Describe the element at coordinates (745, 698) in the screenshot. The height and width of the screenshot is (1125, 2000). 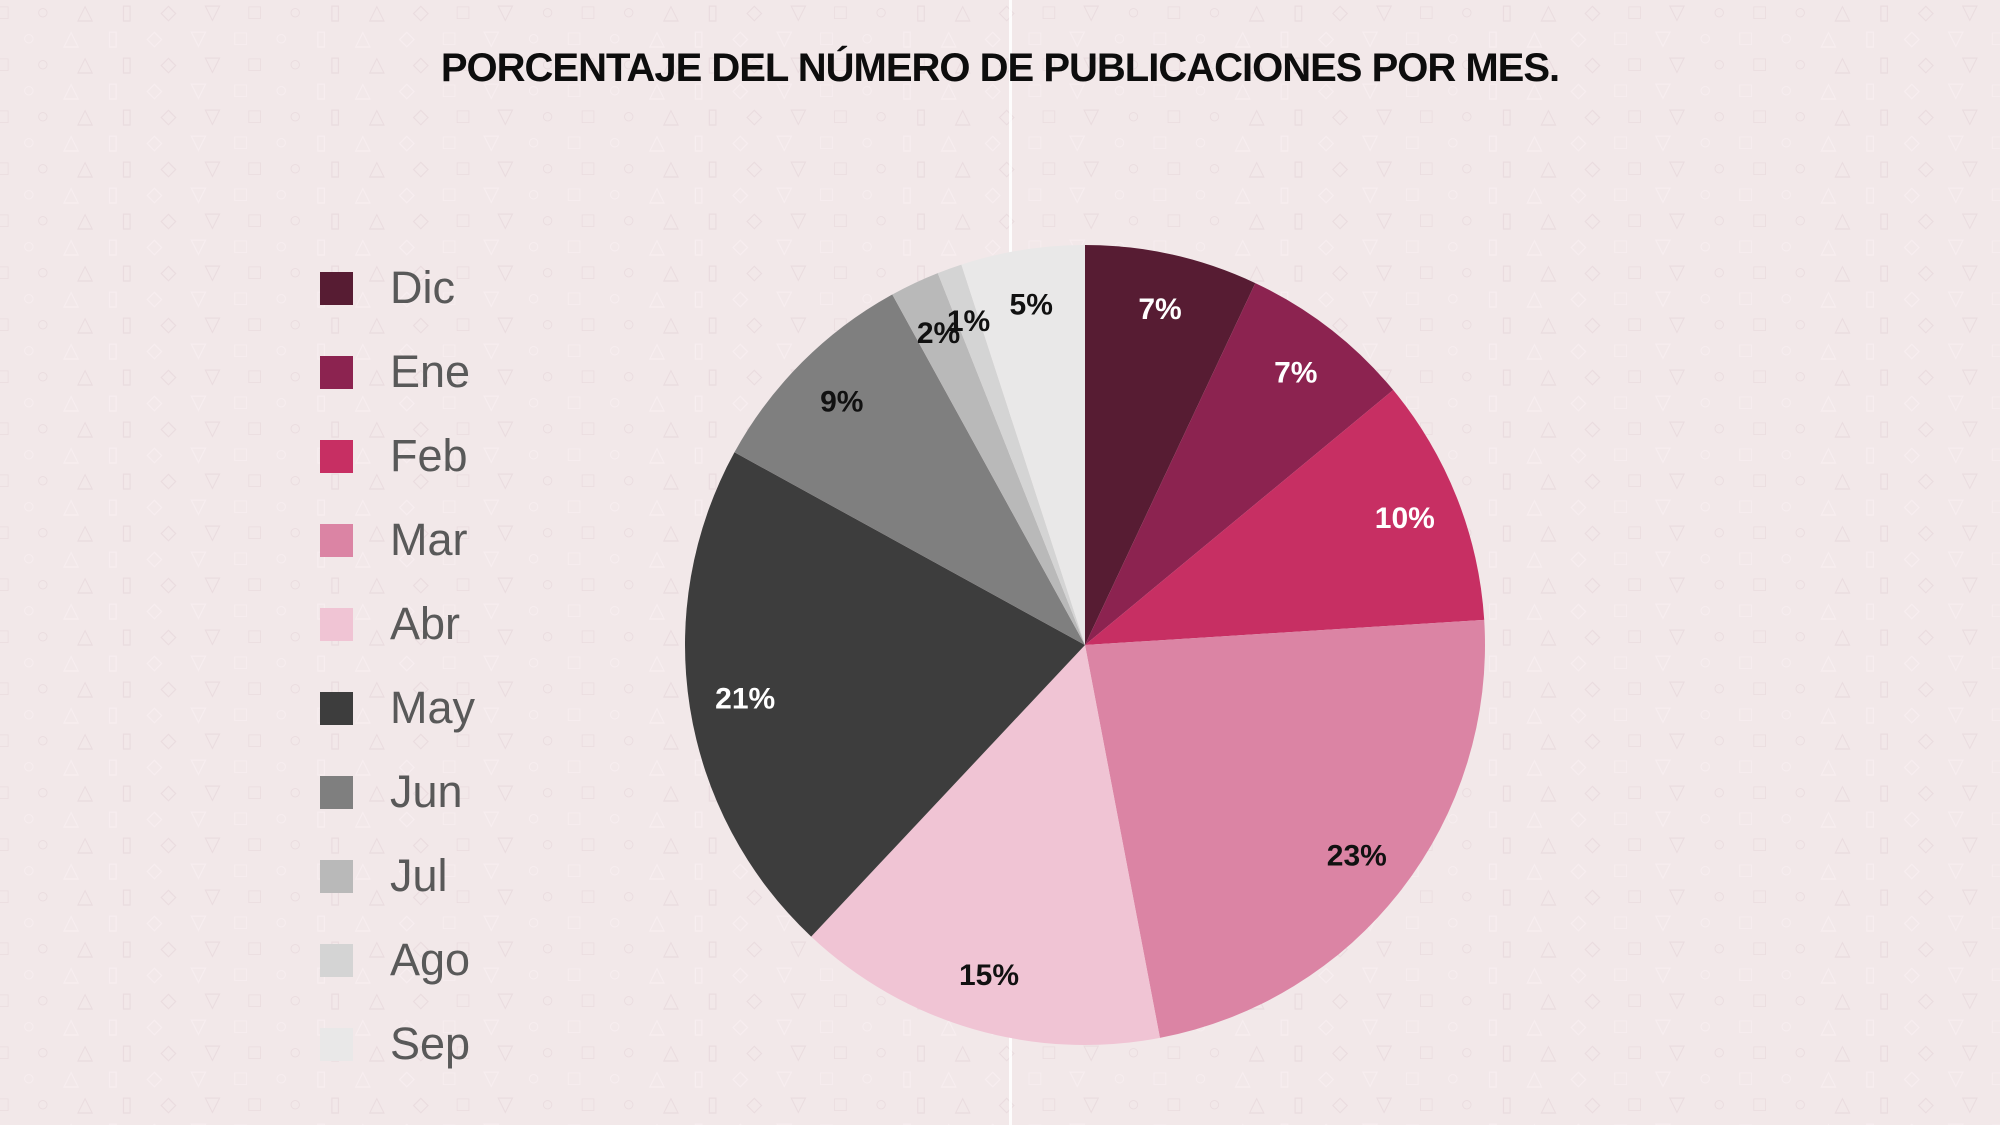
I see `pie-slice-label-may: 21%` at that location.